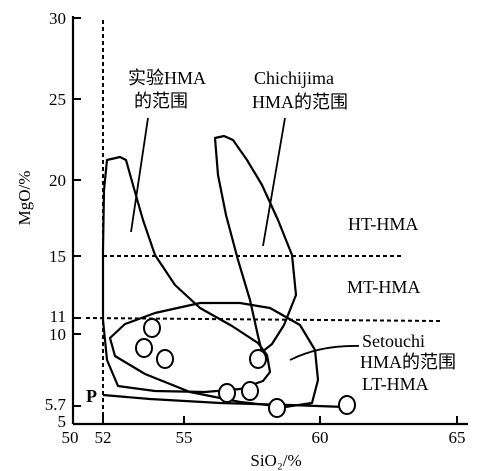  I want to click on x-tick-52: 52, so click(103, 437).